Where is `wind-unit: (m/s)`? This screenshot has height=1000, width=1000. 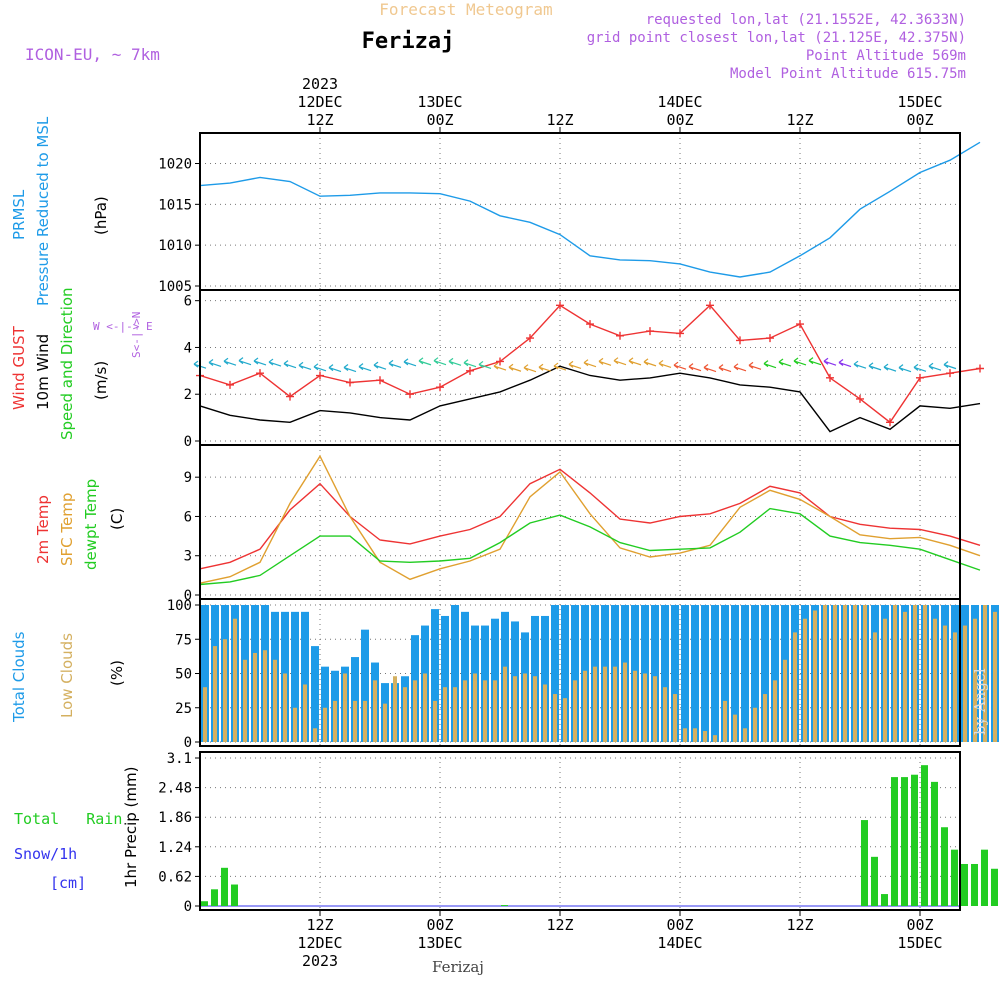 wind-unit: (m/s) is located at coordinates (101, 380).